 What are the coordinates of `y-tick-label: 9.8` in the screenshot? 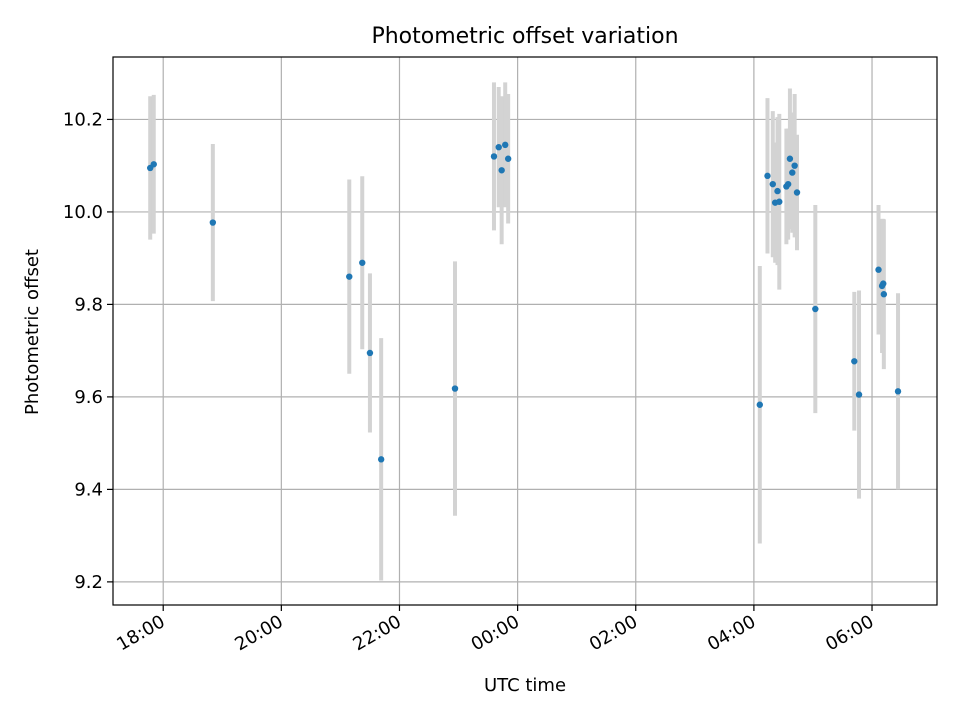 It's located at (88, 304).